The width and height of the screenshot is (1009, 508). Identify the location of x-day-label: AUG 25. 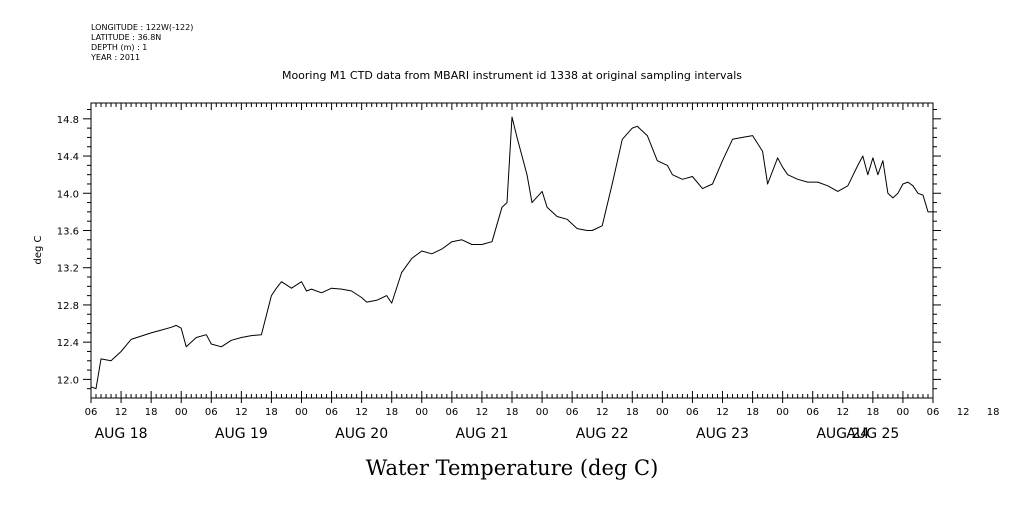
(872, 434).